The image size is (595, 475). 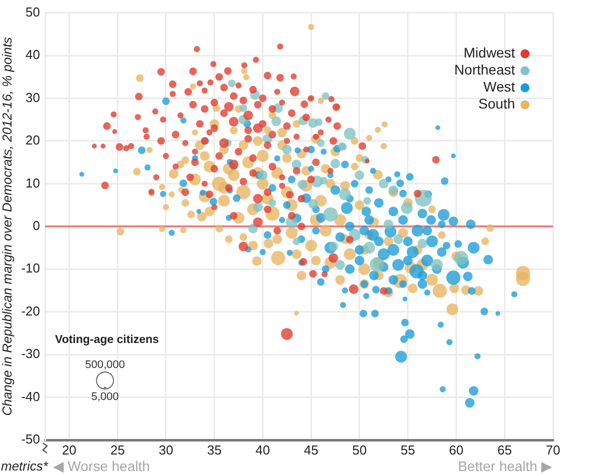 What do you see at coordinates (30, 310) in the screenshot?
I see `y-tick-label: -20` at bounding box center [30, 310].